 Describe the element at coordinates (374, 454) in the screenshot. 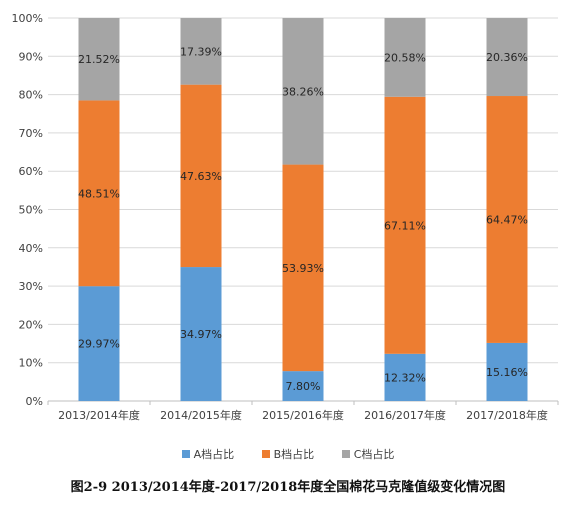

I see `legend-label-c: C档占比` at that location.